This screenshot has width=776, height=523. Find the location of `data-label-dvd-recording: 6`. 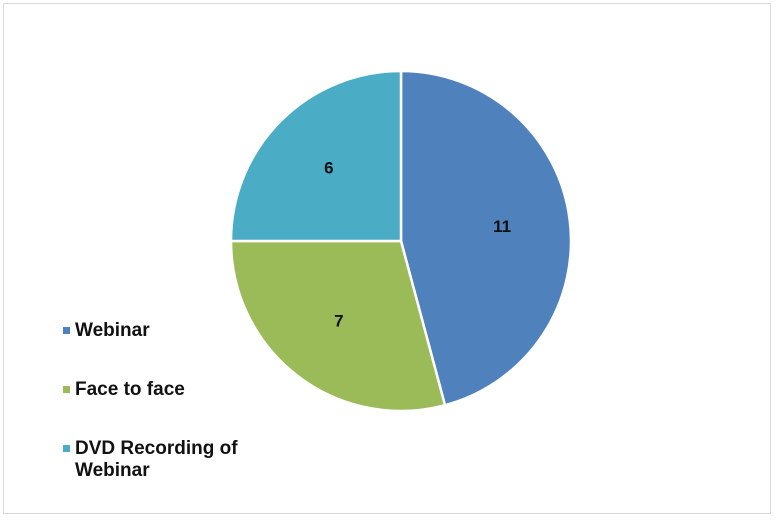

data-label-dvd-recording: 6 is located at coordinates (328, 167).